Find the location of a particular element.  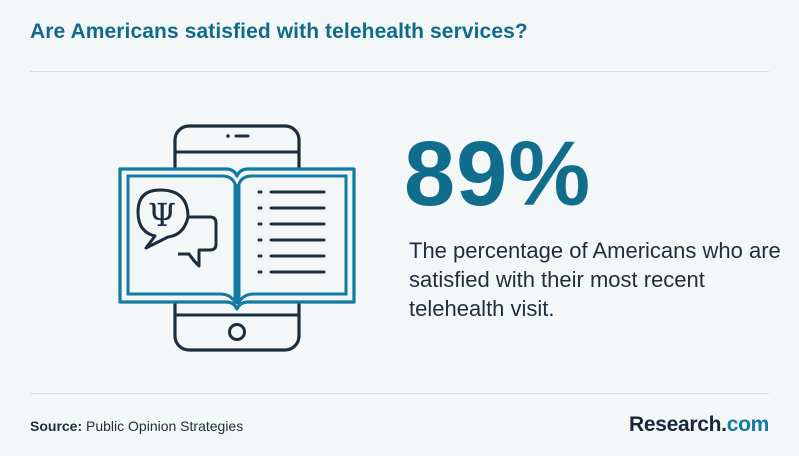

psi-symbol-icon: Ψ is located at coordinates (162, 215).